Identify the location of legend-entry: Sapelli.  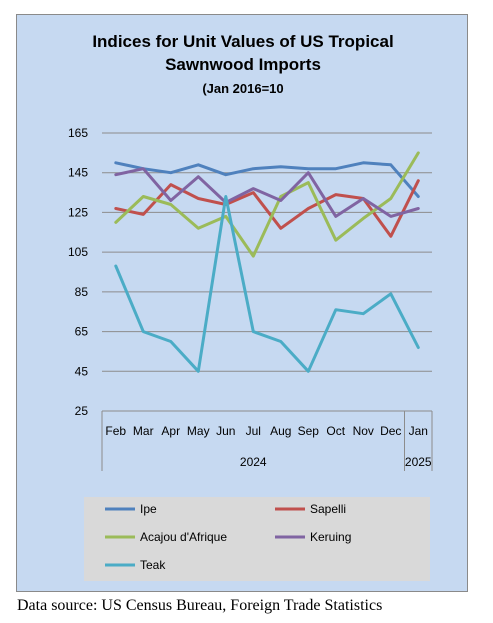
(328, 509).